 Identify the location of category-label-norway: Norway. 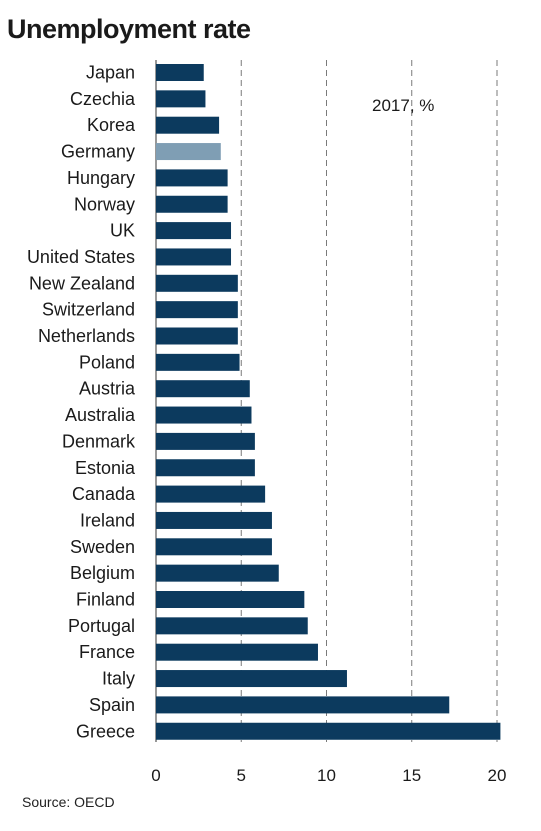
(104, 204).